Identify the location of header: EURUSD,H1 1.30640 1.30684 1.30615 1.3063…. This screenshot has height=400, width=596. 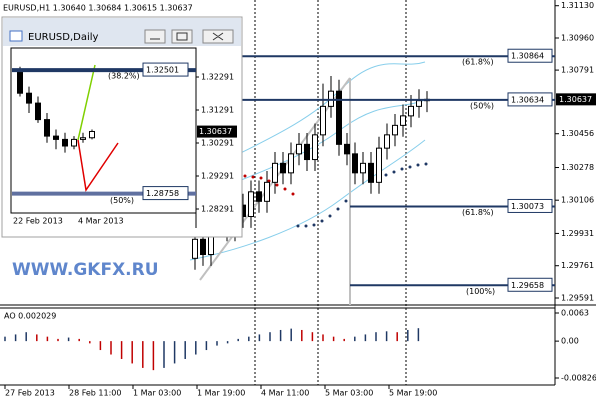
(98, 8).